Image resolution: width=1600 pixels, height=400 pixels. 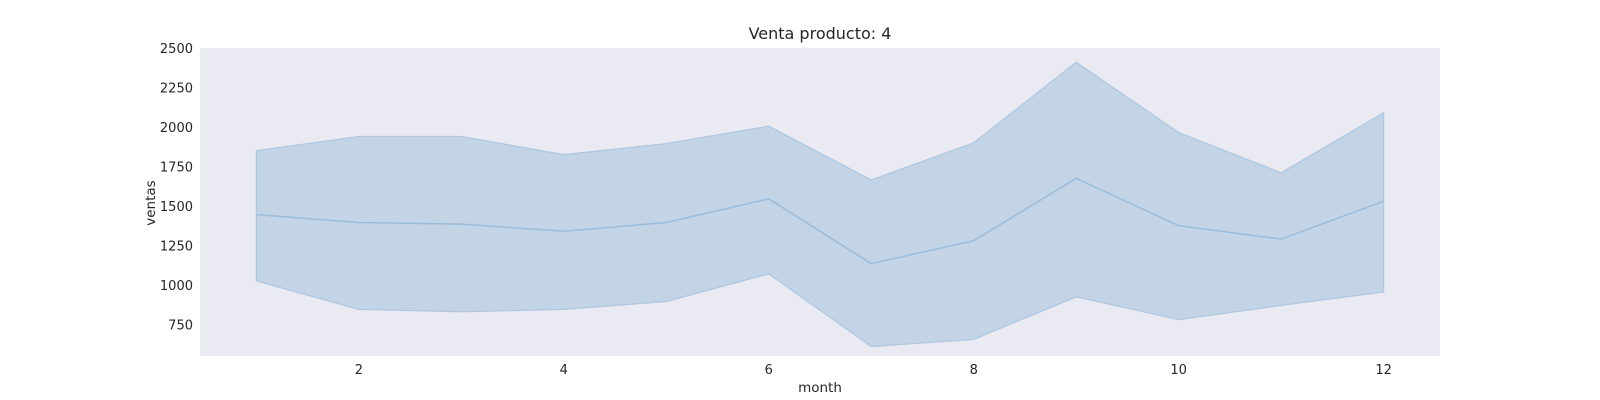 What do you see at coordinates (180, 325) in the screenshot?
I see `y-tick-label: 750` at bounding box center [180, 325].